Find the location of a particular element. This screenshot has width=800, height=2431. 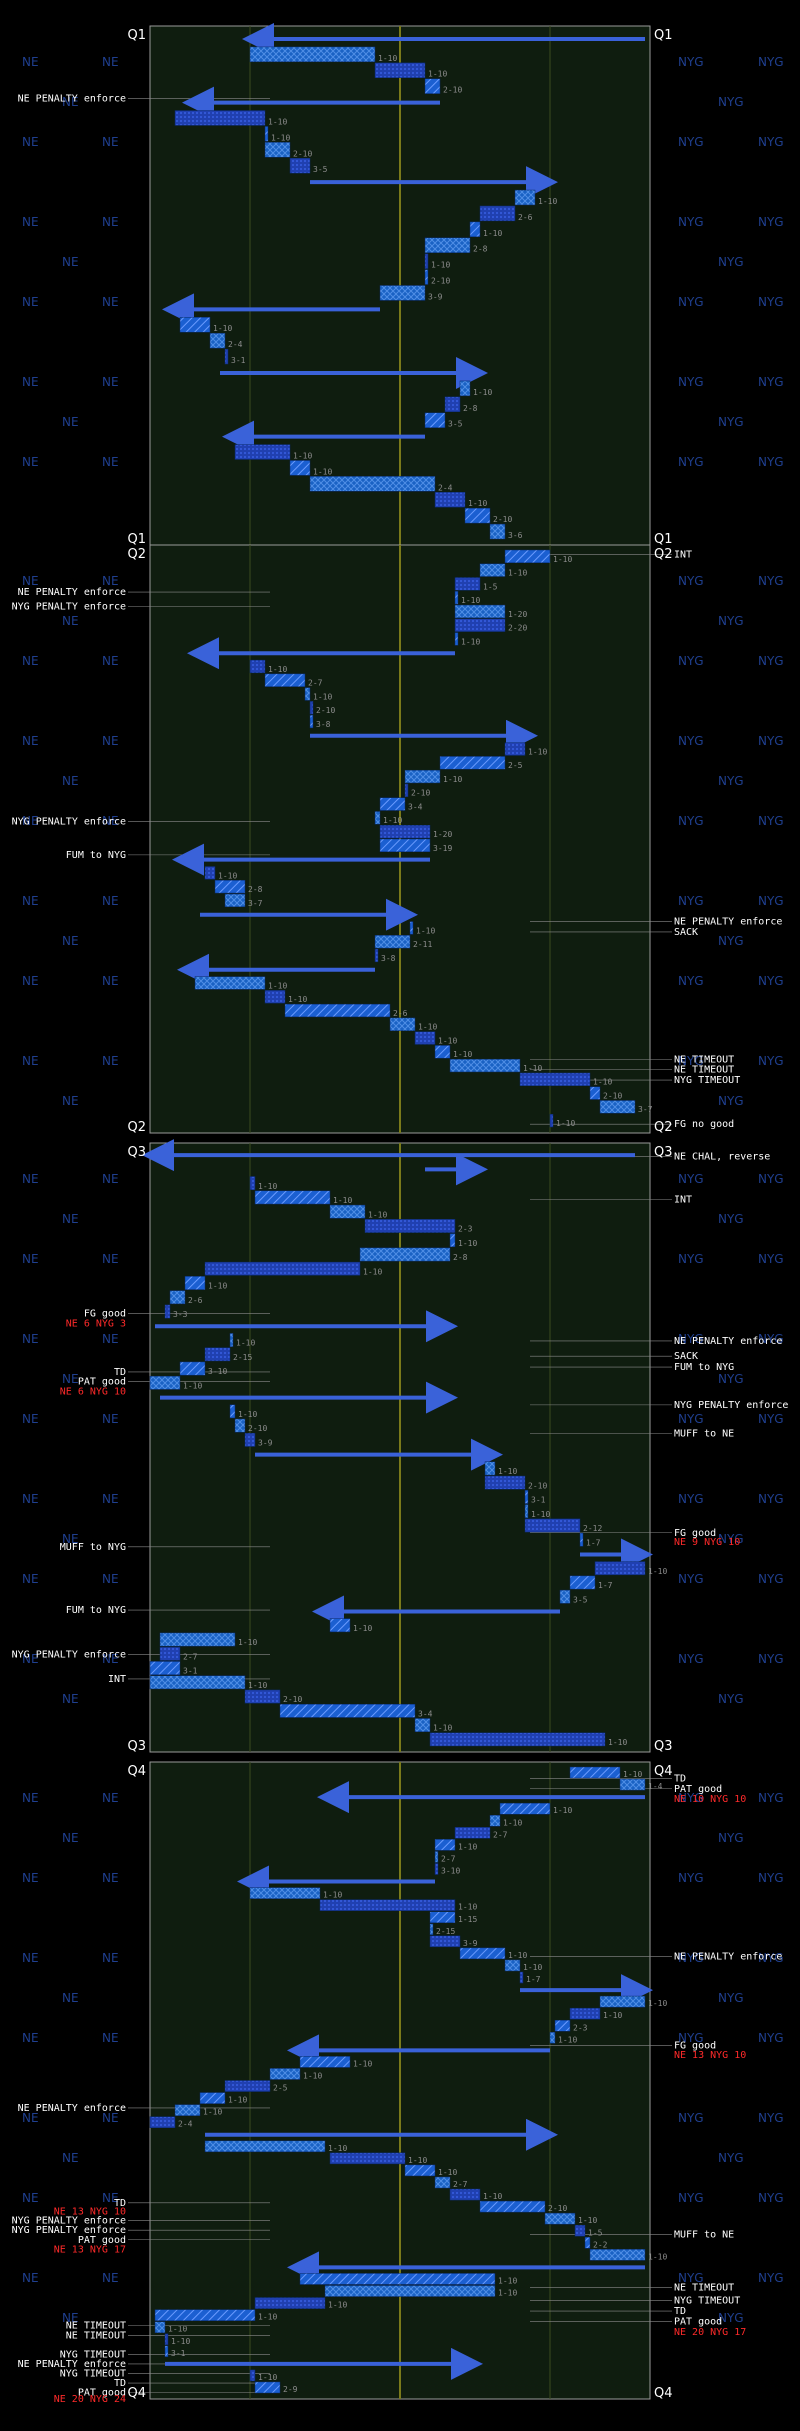

down-distance-label: 1-20 is located at coordinates (517, 614).